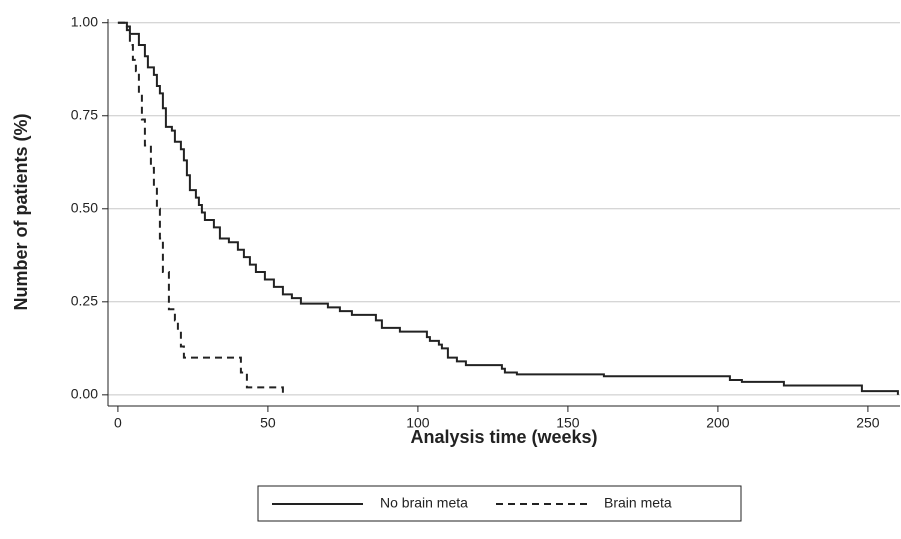  What do you see at coordinates (21, 211) in the screenshot?
I see `y-axis-title: Number of patients (%)` at bounding box center [21, 211].